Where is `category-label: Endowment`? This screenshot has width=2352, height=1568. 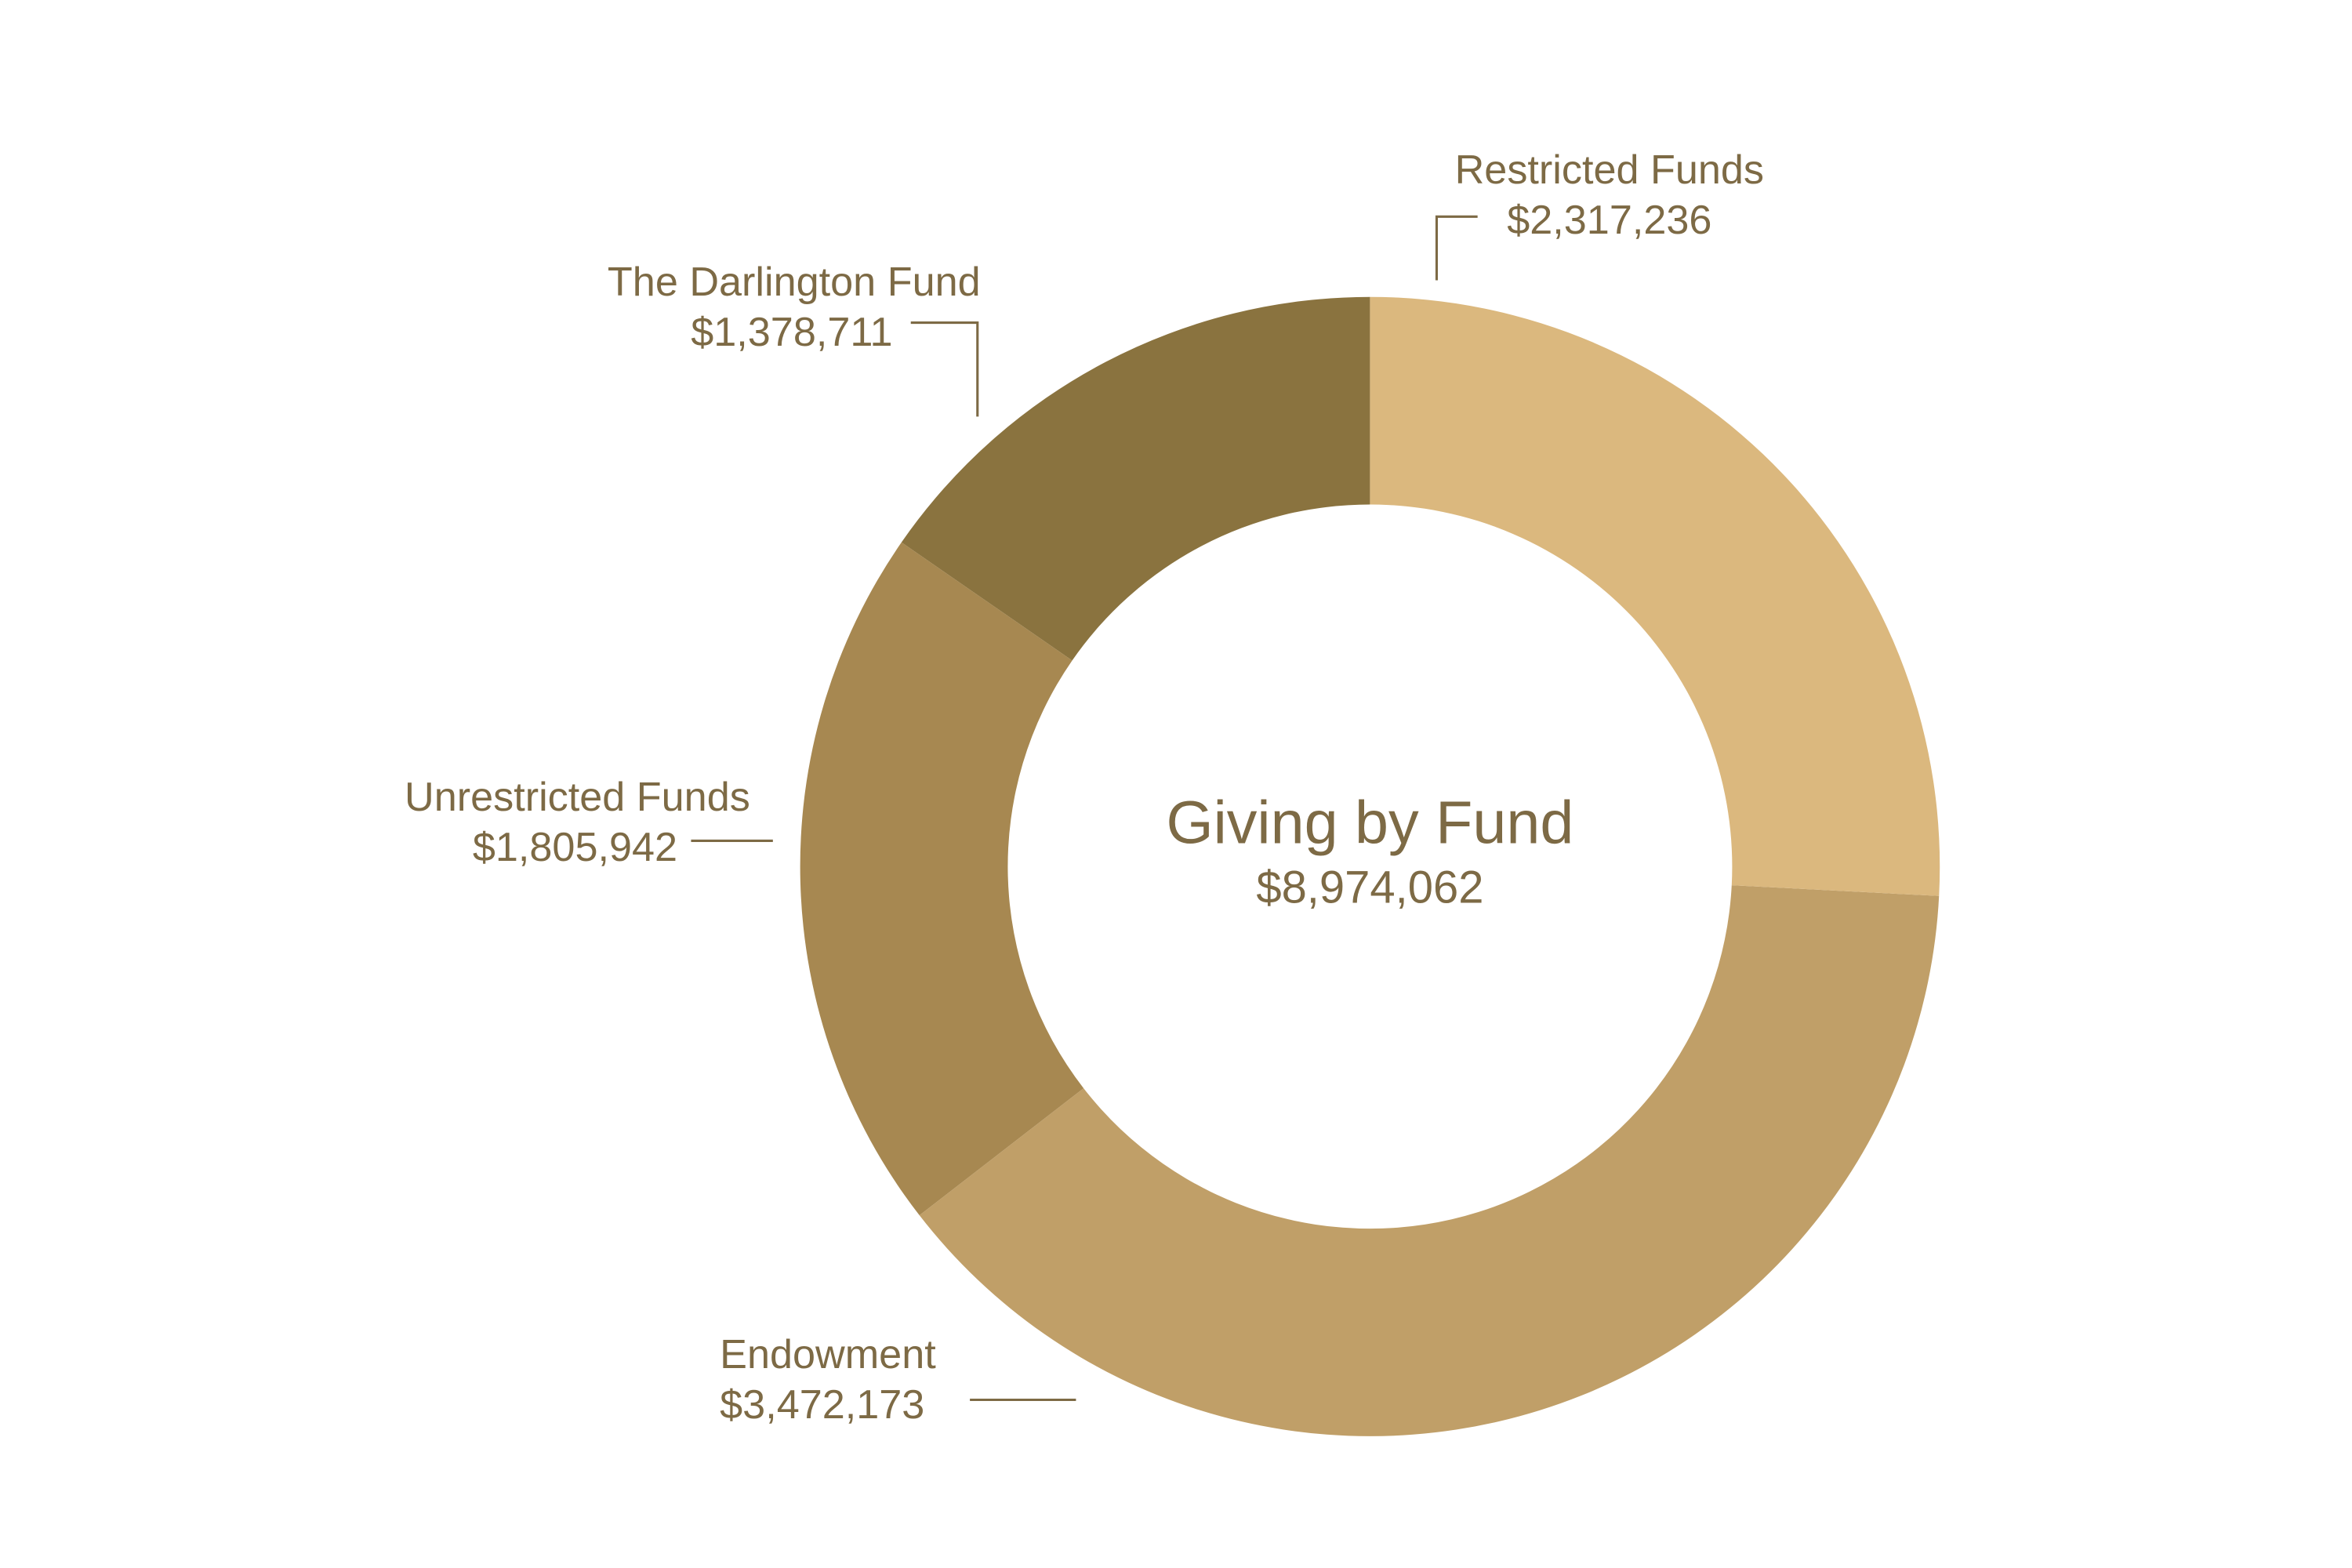
category-label: Endowment is located at coordinates (828, 1354).